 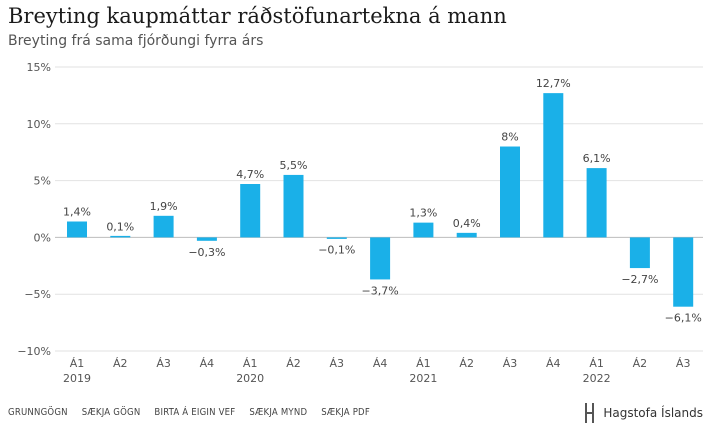 What do you see at coordinates (250, 174) in the screenshot?
I see `data-label: 4,7%` at bounding box center [250, 174].